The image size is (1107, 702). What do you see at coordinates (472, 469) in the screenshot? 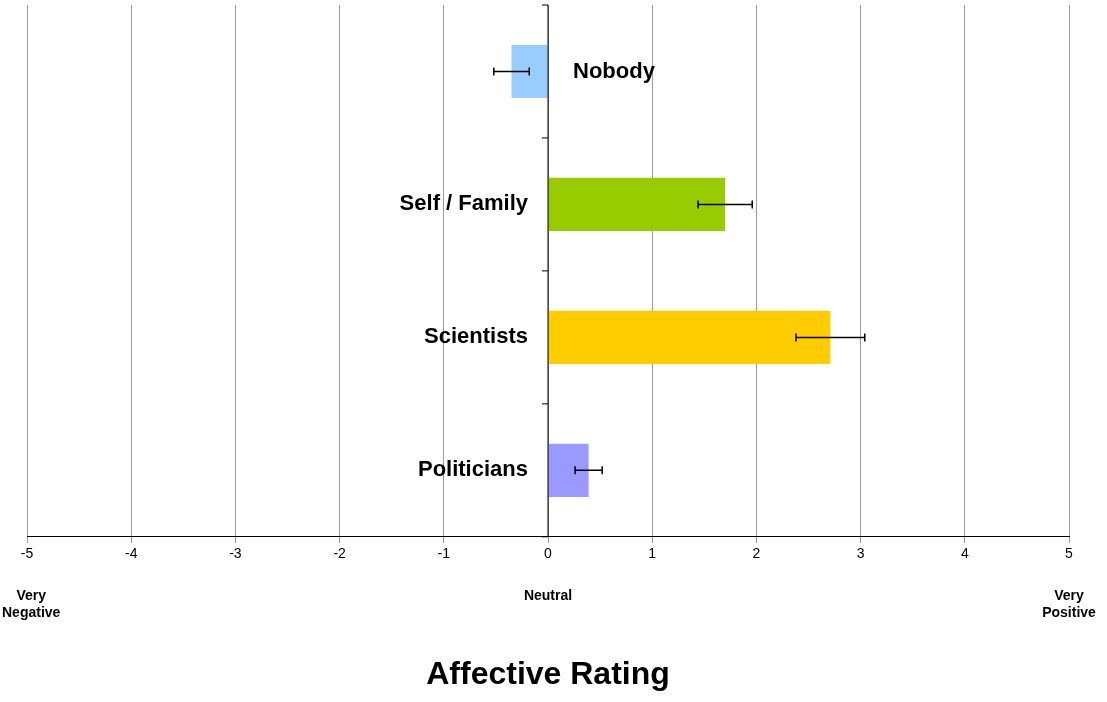
I see `y-tick-label: Politicians` at bounding box center [472, 469].